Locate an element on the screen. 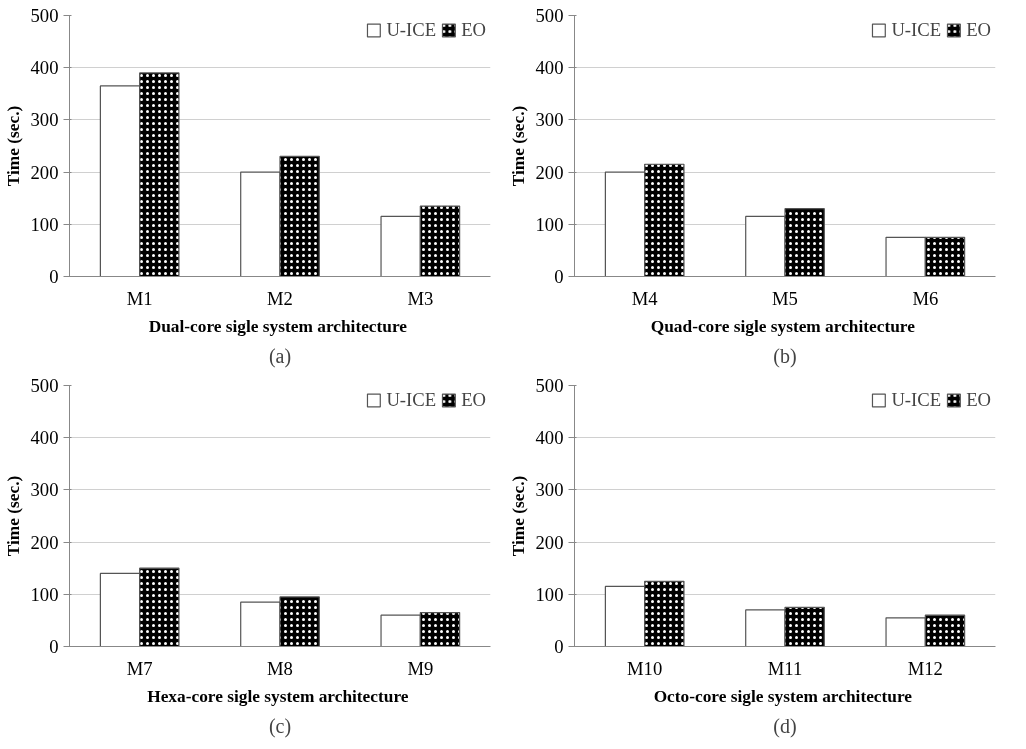 Image resolution: width=1026 pixels, height=749 pixels. x-tick-label: M7 is located at coordinates (139, 668).